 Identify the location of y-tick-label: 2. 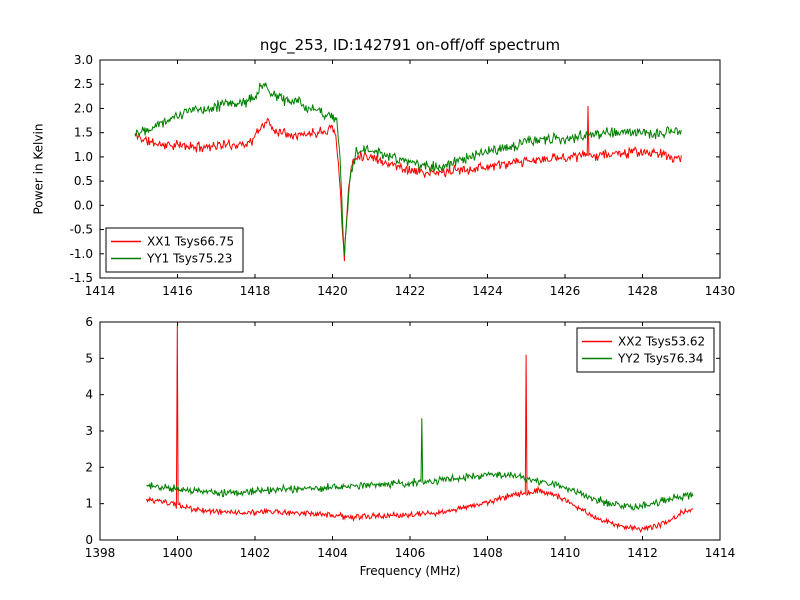
(89, 467).